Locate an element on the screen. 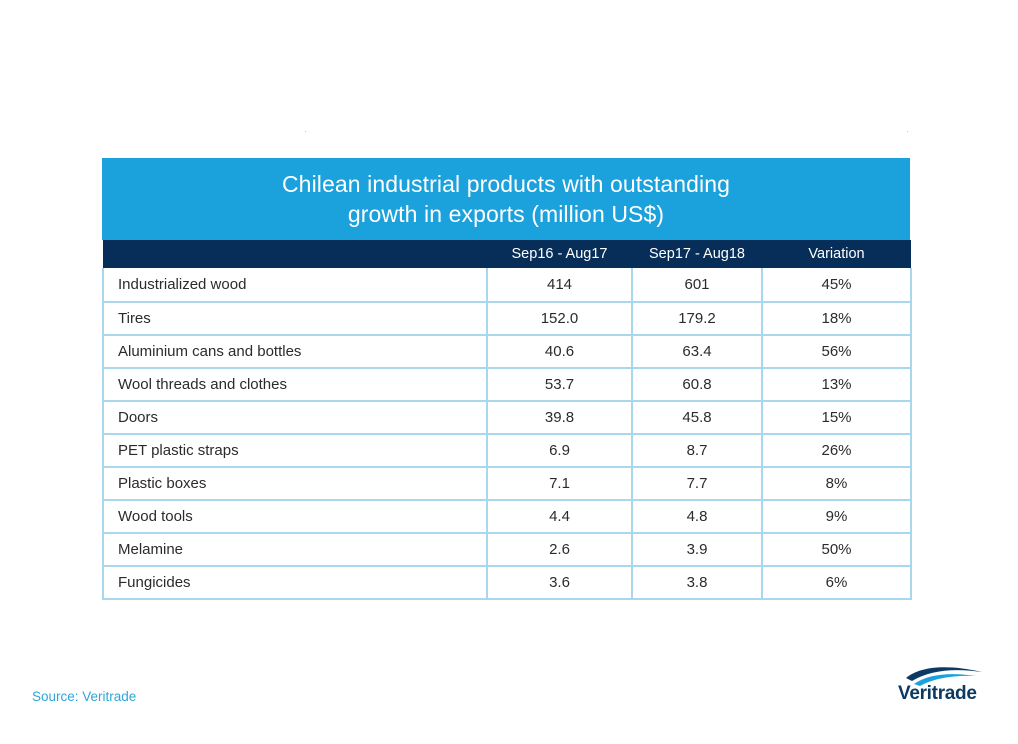 The image size is (1018, 744). variation-cell: 56% is located at coordinates (836, 351).